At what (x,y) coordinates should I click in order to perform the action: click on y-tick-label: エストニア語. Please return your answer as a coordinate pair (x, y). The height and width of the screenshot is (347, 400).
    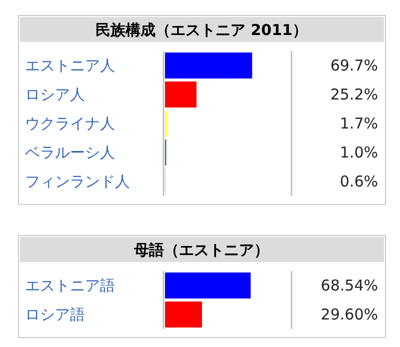
    Looking at the image, I should click on (70, 285).